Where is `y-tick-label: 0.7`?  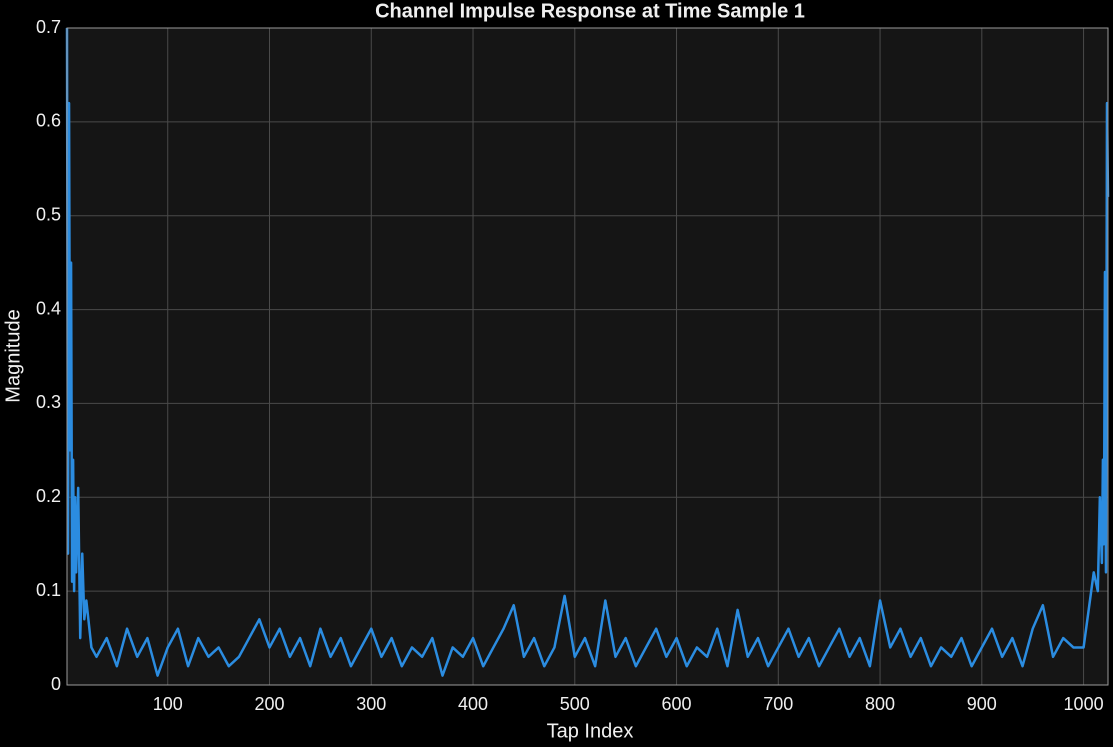 y-tick-label: 0.7 is located at coordinates (48, 27).